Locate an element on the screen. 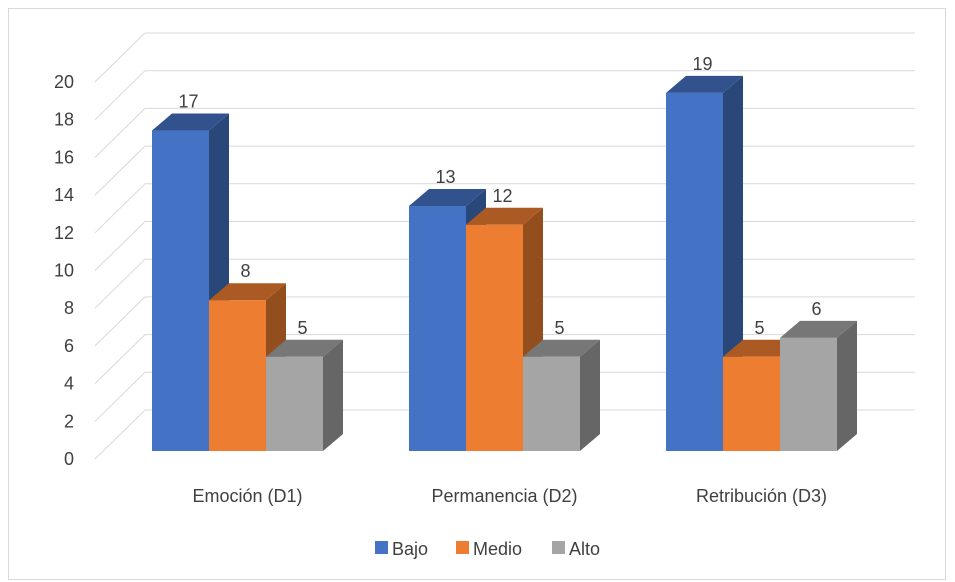 The image size is (955, 582). y-tick-label: 16 is located at coordinates (64, 157).